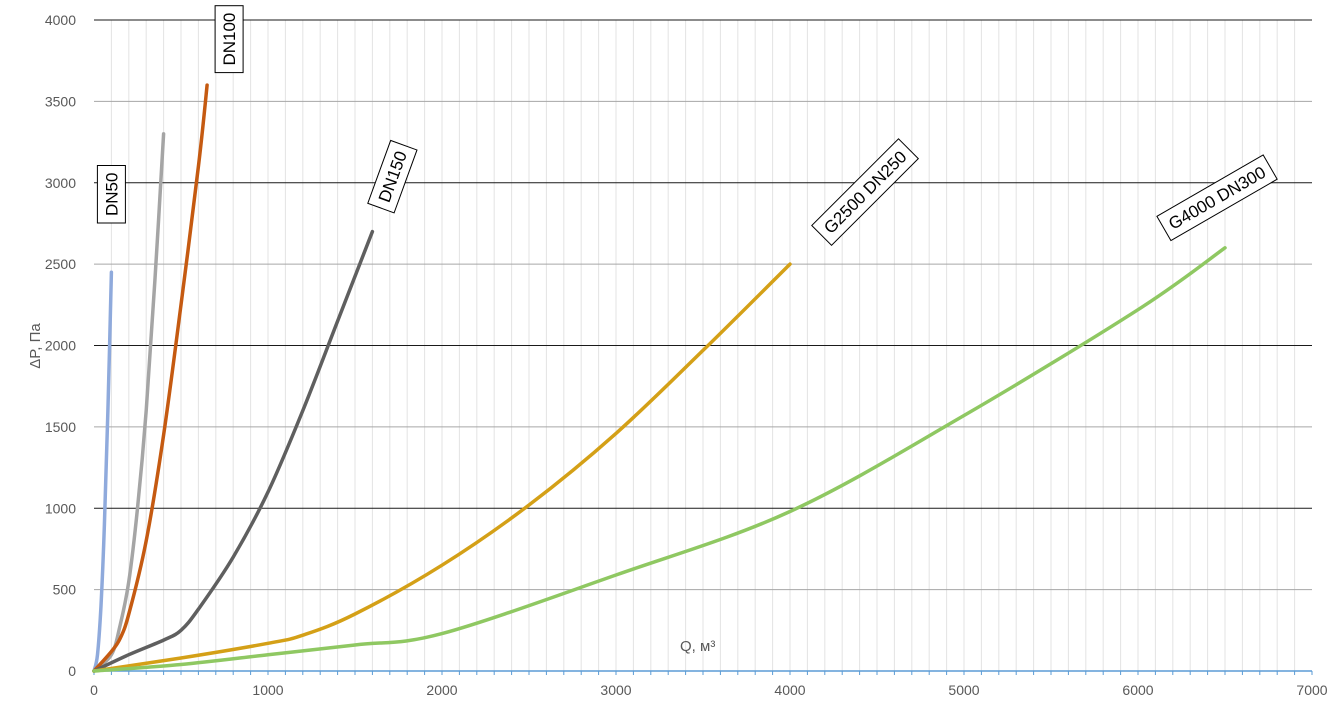 This screenshot has width=1331, height=707. I want to click on series-label-dn50: DN50, so click(111, 194).